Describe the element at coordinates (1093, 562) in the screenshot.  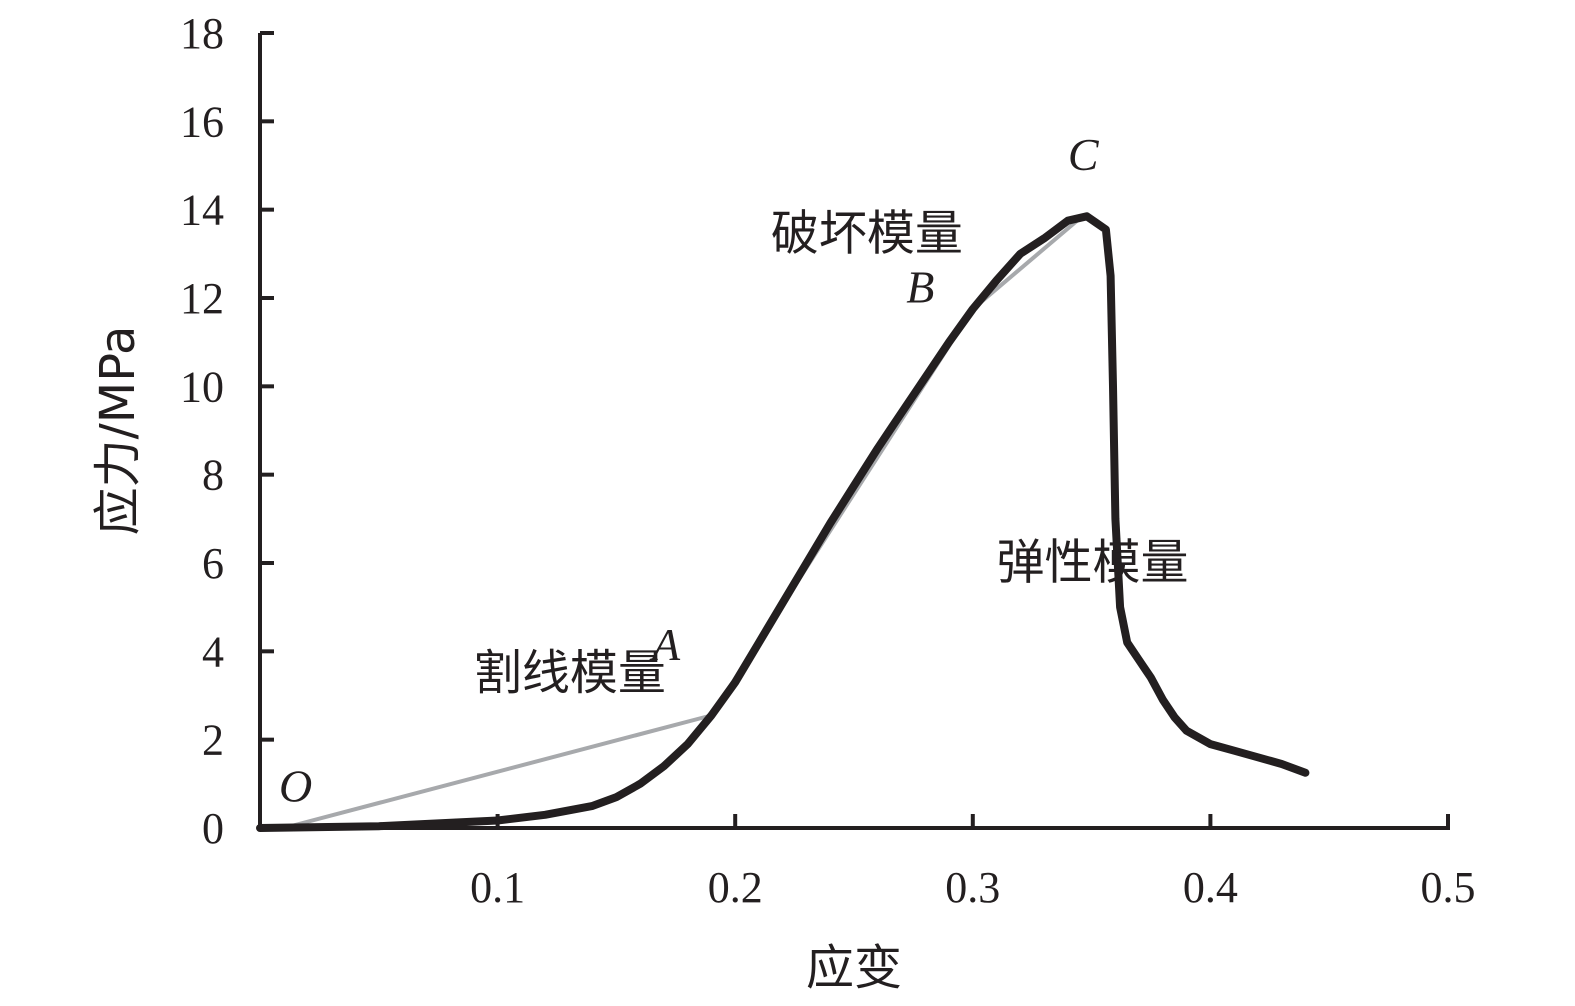
I see `modulus-annotation: 弹性模量` at that location.